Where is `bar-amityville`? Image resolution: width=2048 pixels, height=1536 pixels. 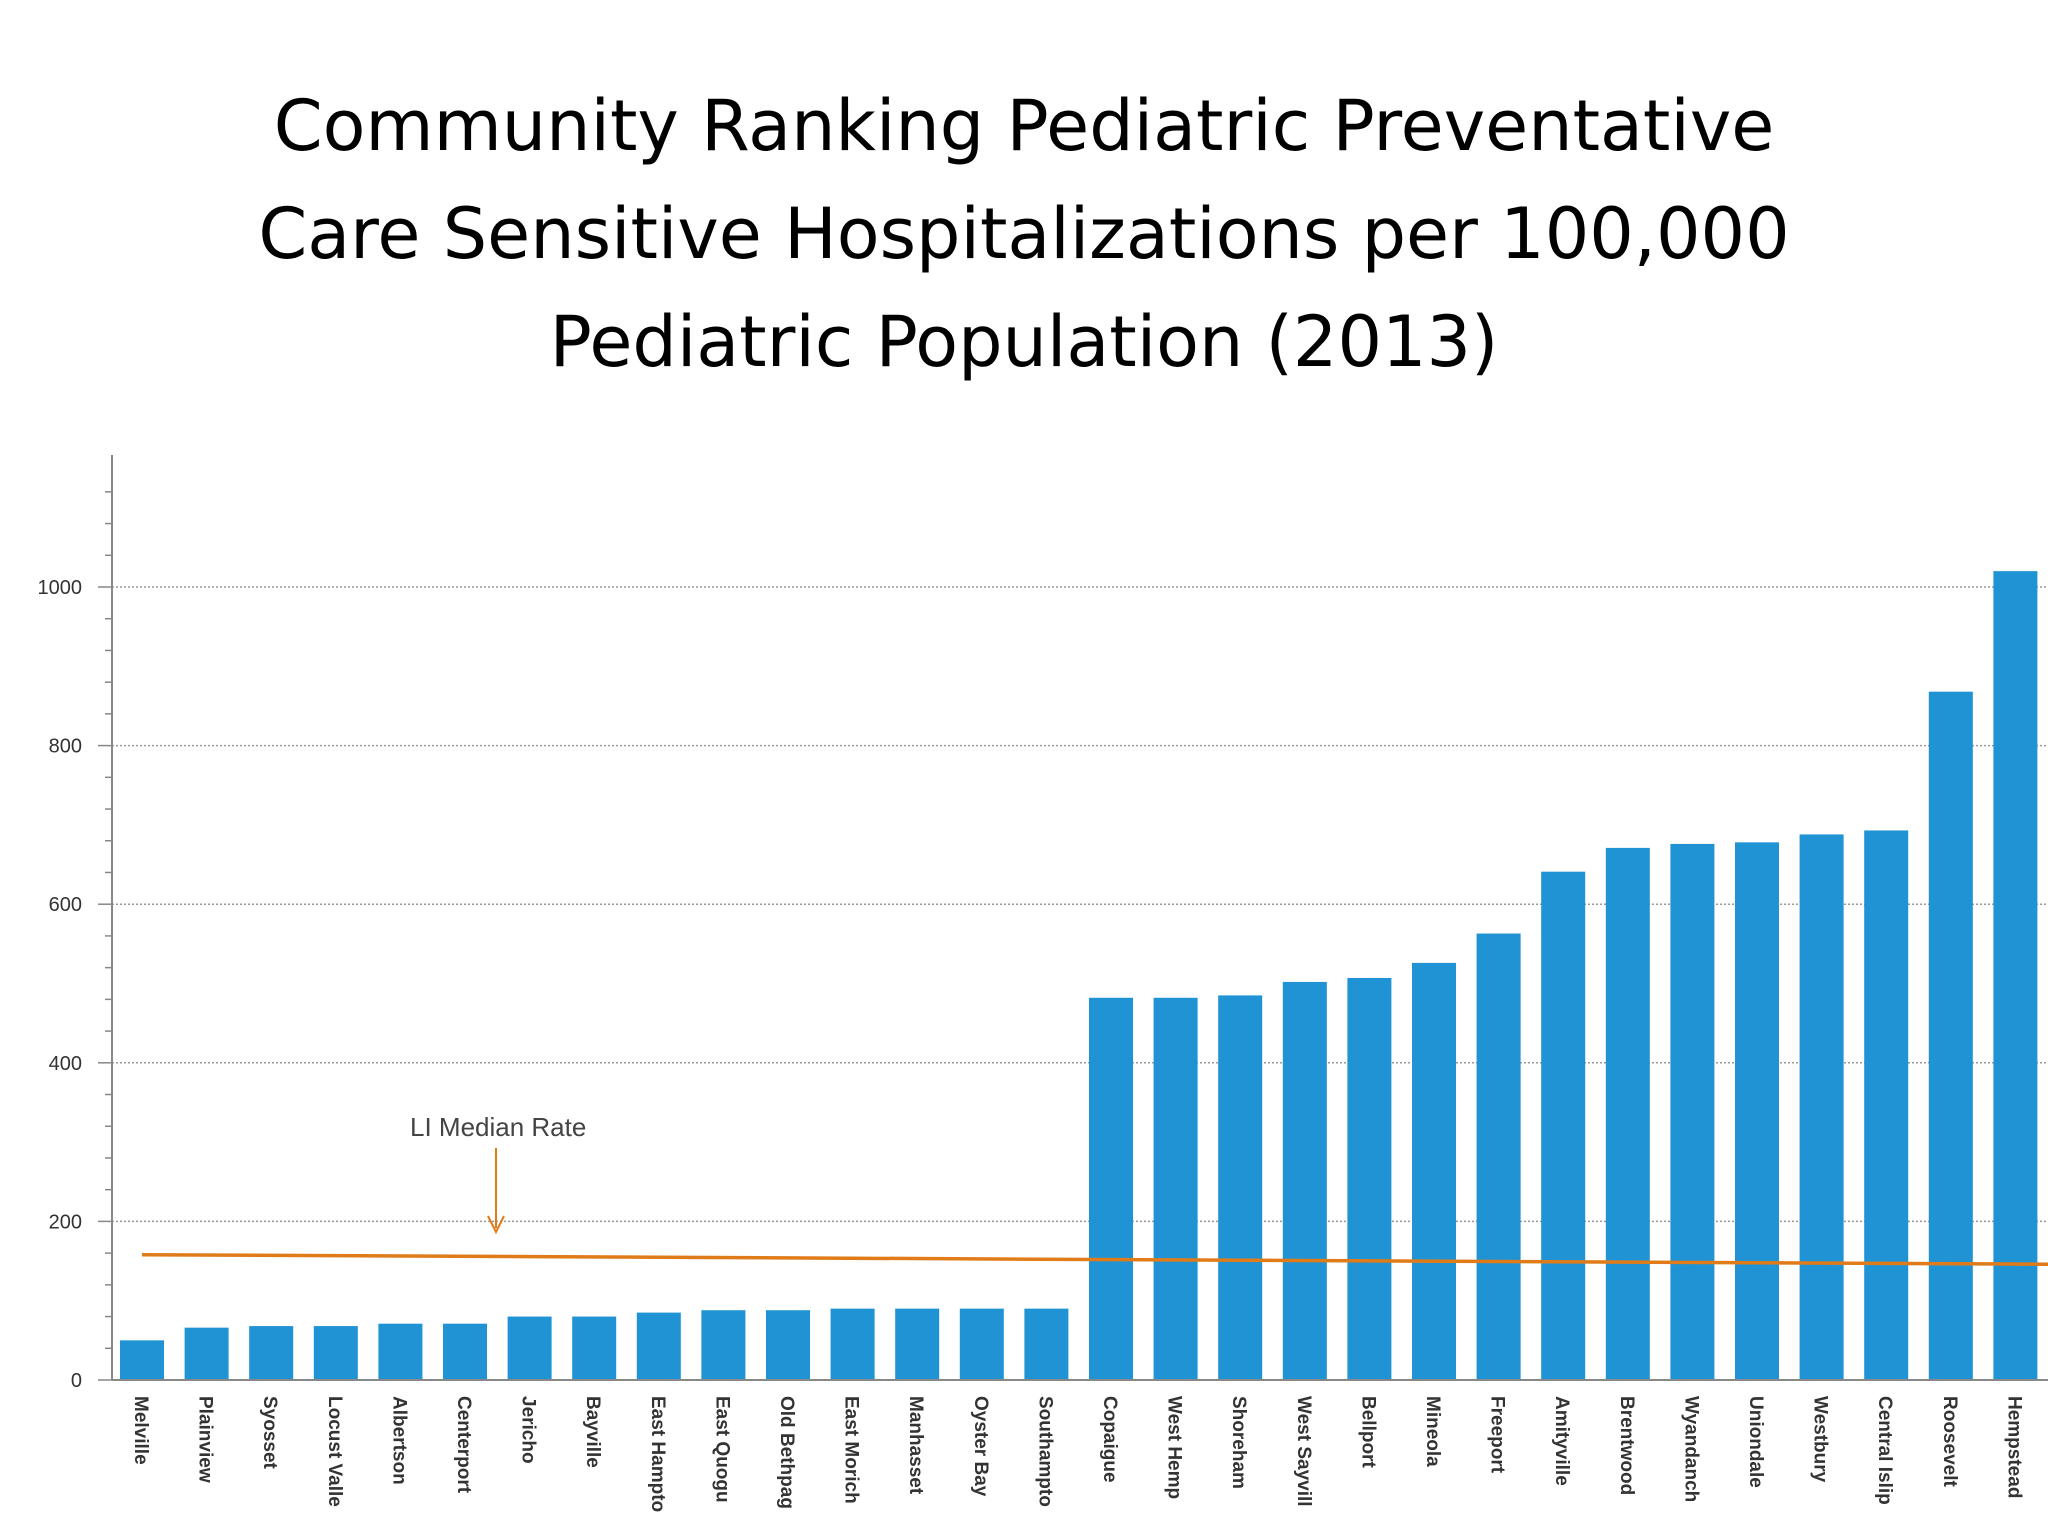 bar-amityville is located at coordinates (1563, 1125).